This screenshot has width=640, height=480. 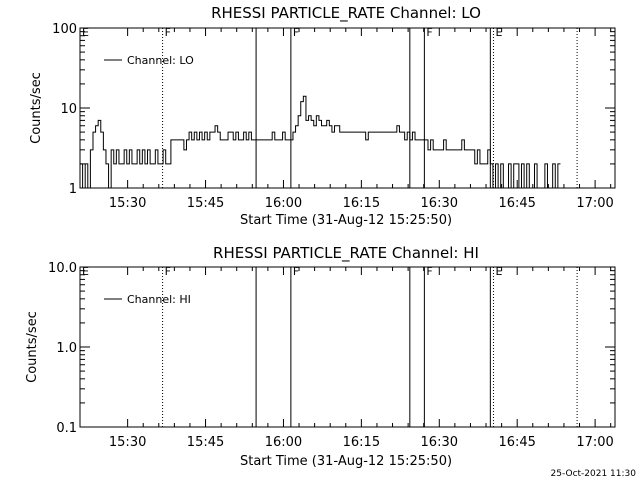 What do you see at coordinates (36, 108) in the screenshot?
I see `y-axis-label-lo: Counts/sec` at bounding box center [36, 108].